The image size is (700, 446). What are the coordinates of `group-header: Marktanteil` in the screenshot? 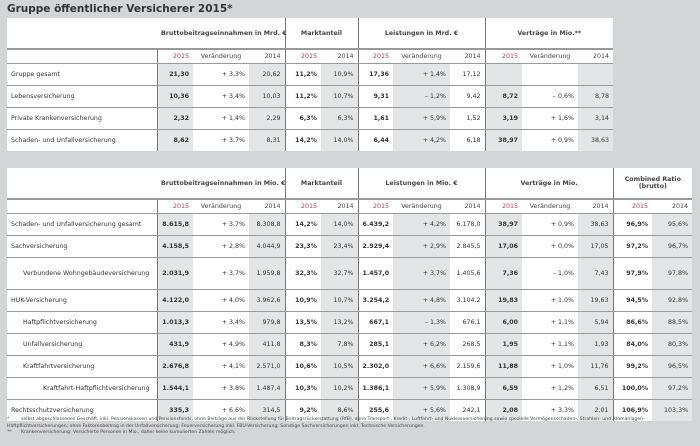 It's located at (321, 33).